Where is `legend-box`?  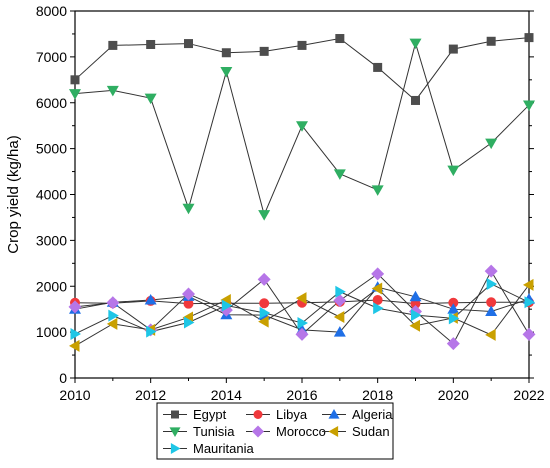
legend-box is located at coordinates (275, 431).